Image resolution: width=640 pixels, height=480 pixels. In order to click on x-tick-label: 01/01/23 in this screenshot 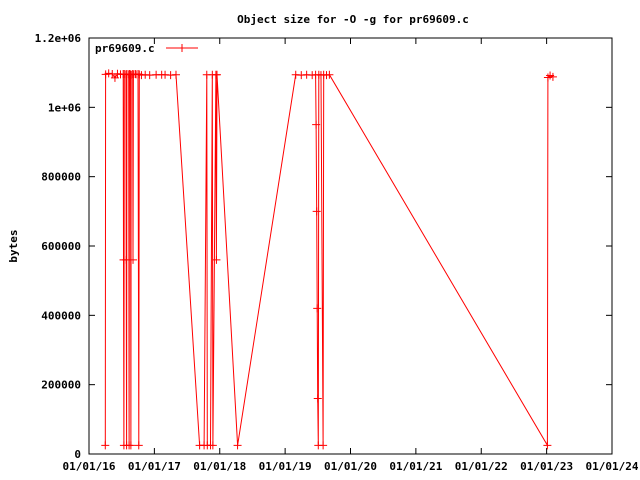, I will do `click(546, 466)`.